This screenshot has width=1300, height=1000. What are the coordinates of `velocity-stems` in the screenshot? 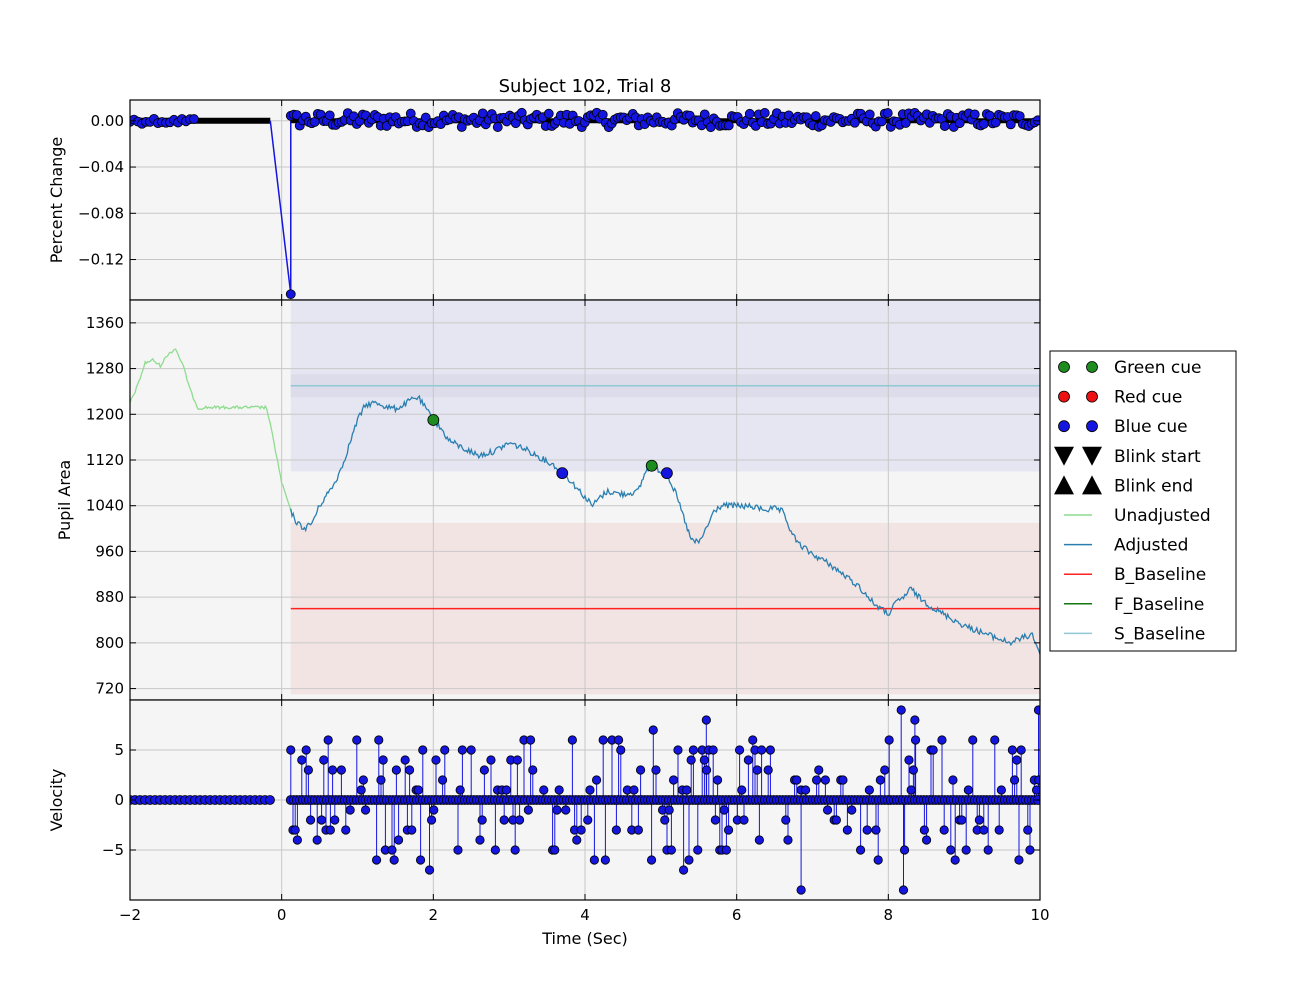 It's located at (665, 800).